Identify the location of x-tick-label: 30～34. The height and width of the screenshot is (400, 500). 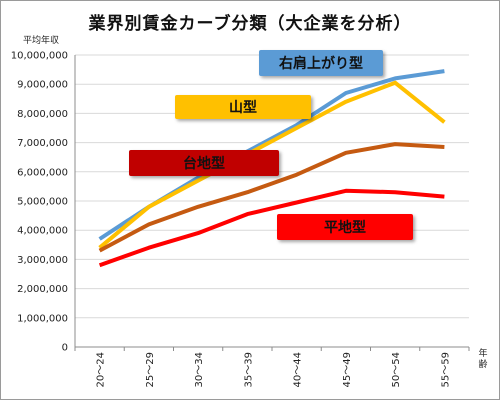
(199, 369).